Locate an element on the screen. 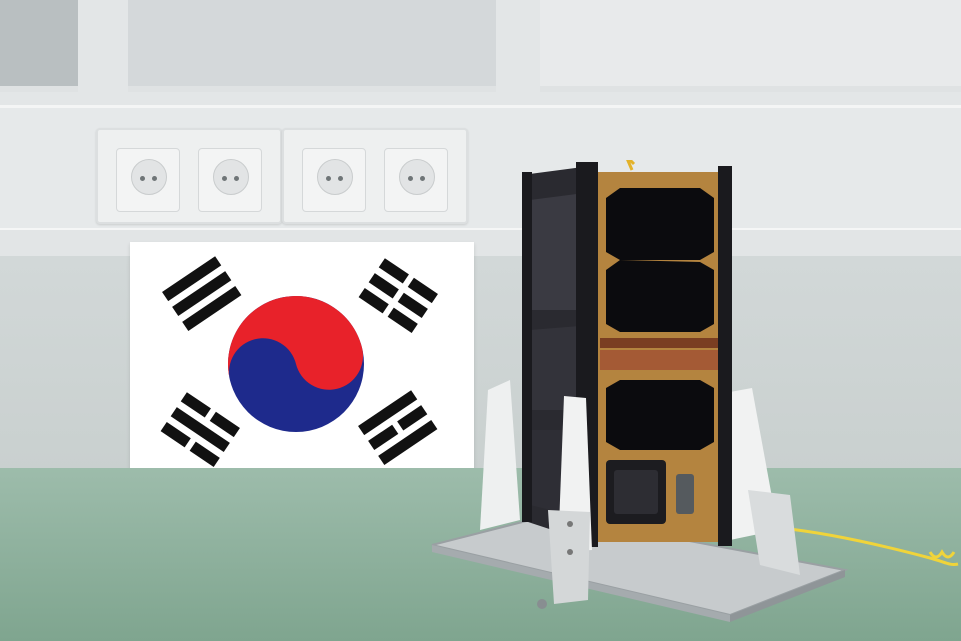 This screenshot has height=641, width=961. serial-connector is located at coordinates (685, 494).